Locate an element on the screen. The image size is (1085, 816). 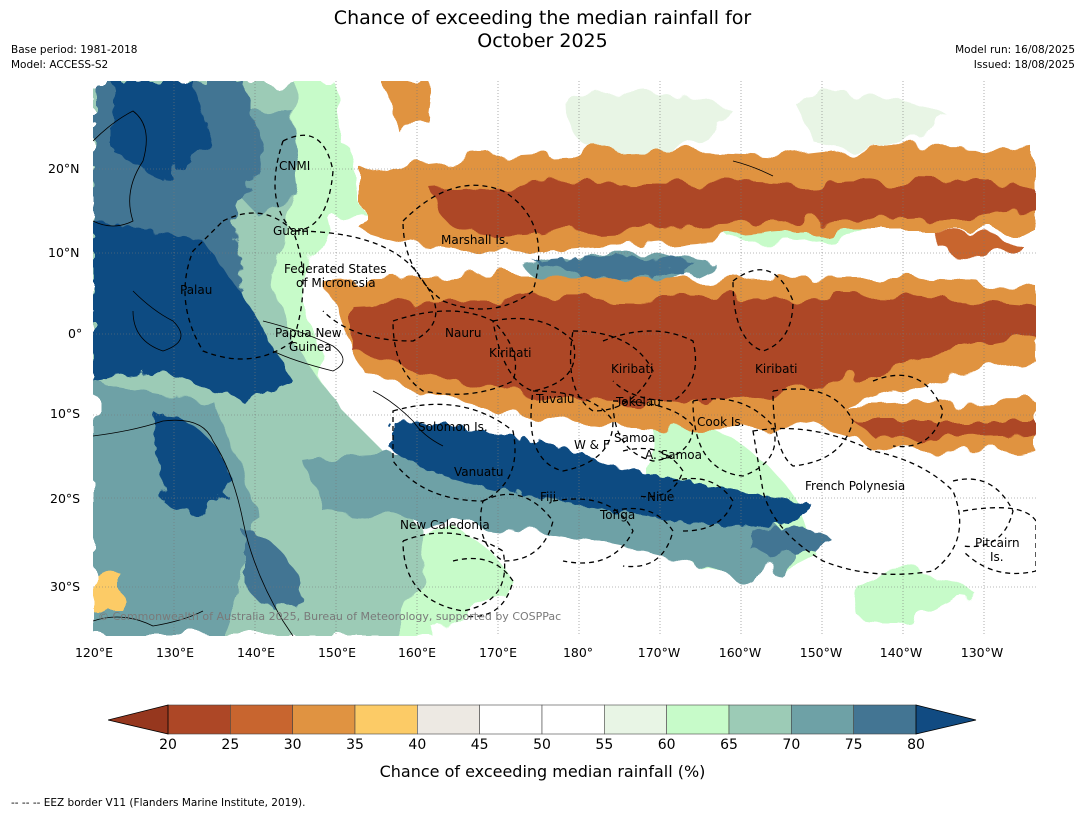
colorbar-under-arrow is located at coordinates (138, 719).